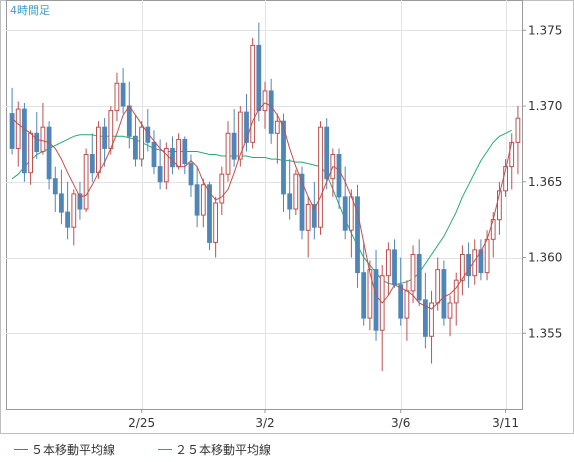 This screenshot has height=462, width=574. Describe the element at coordinates (141, 423) in the screenshot. I see `x-tick-label-0: 2/25` at that location.